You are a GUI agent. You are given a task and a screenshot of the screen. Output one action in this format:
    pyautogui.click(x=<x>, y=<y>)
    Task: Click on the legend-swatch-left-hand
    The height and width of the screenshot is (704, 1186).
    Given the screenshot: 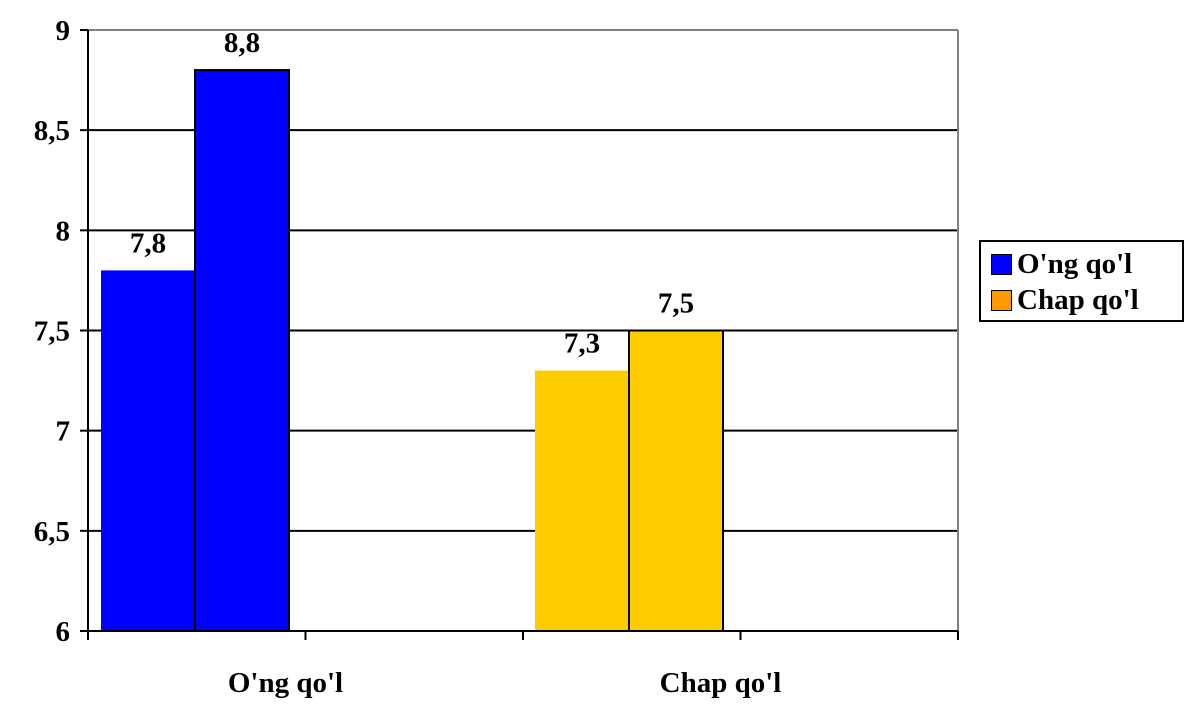 What is the action you would take?
    pyautogui.click(x=1001, y=300)
    